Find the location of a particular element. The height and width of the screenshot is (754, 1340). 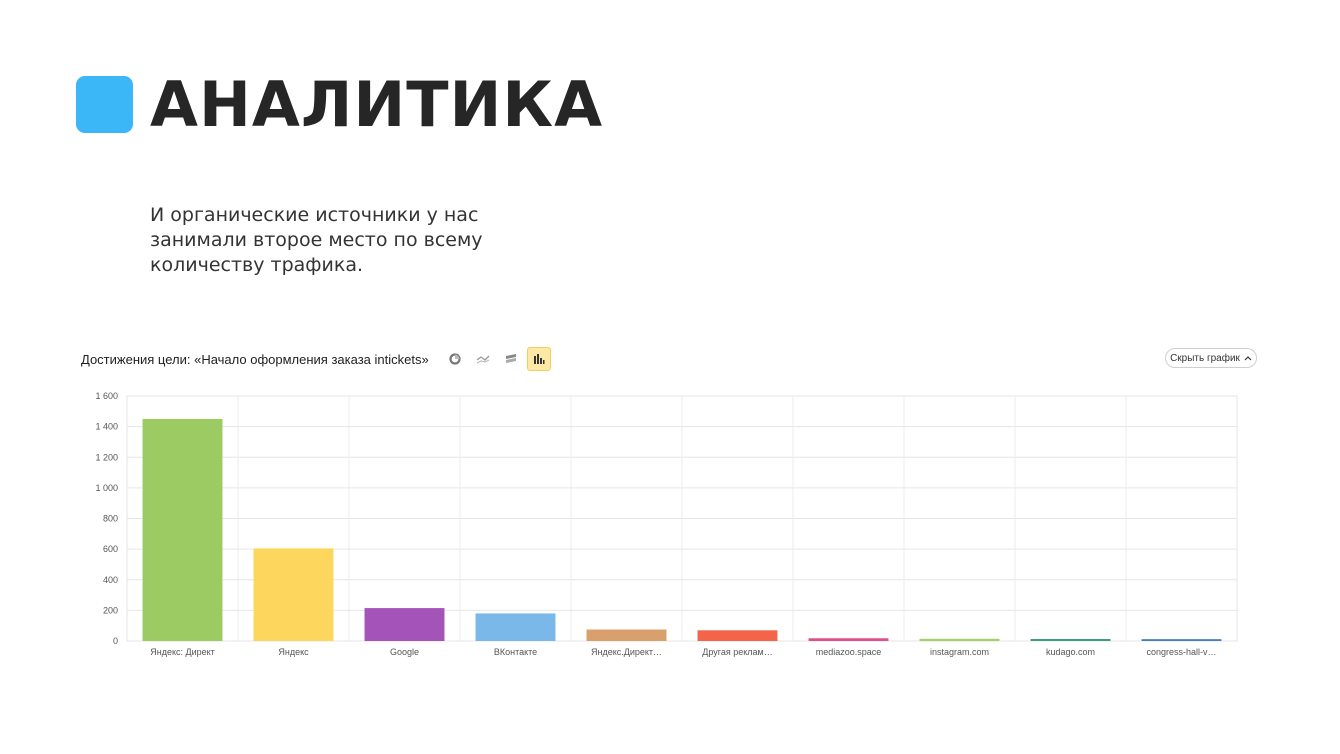

x-tick-label: ВКонтакте is located at coordinates (515, 652).